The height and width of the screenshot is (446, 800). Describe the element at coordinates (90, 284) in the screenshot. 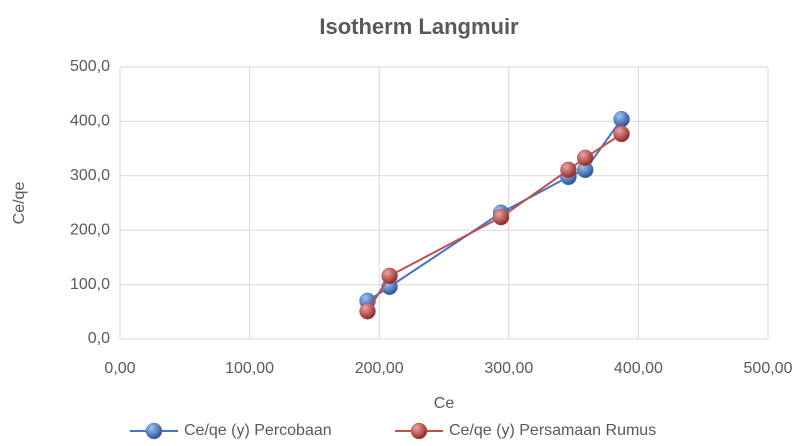

I see `y-tick-label: 100,0` at that location.